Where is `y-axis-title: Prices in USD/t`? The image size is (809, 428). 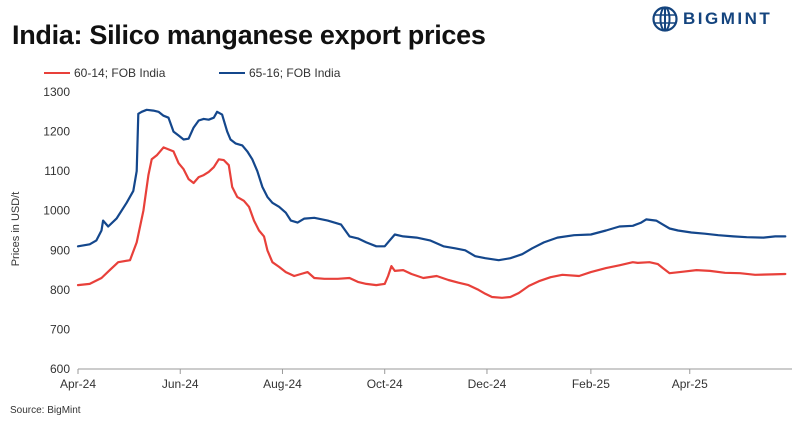 y-axis-title: Prices in USD/t is located at coordinates (16, 229).